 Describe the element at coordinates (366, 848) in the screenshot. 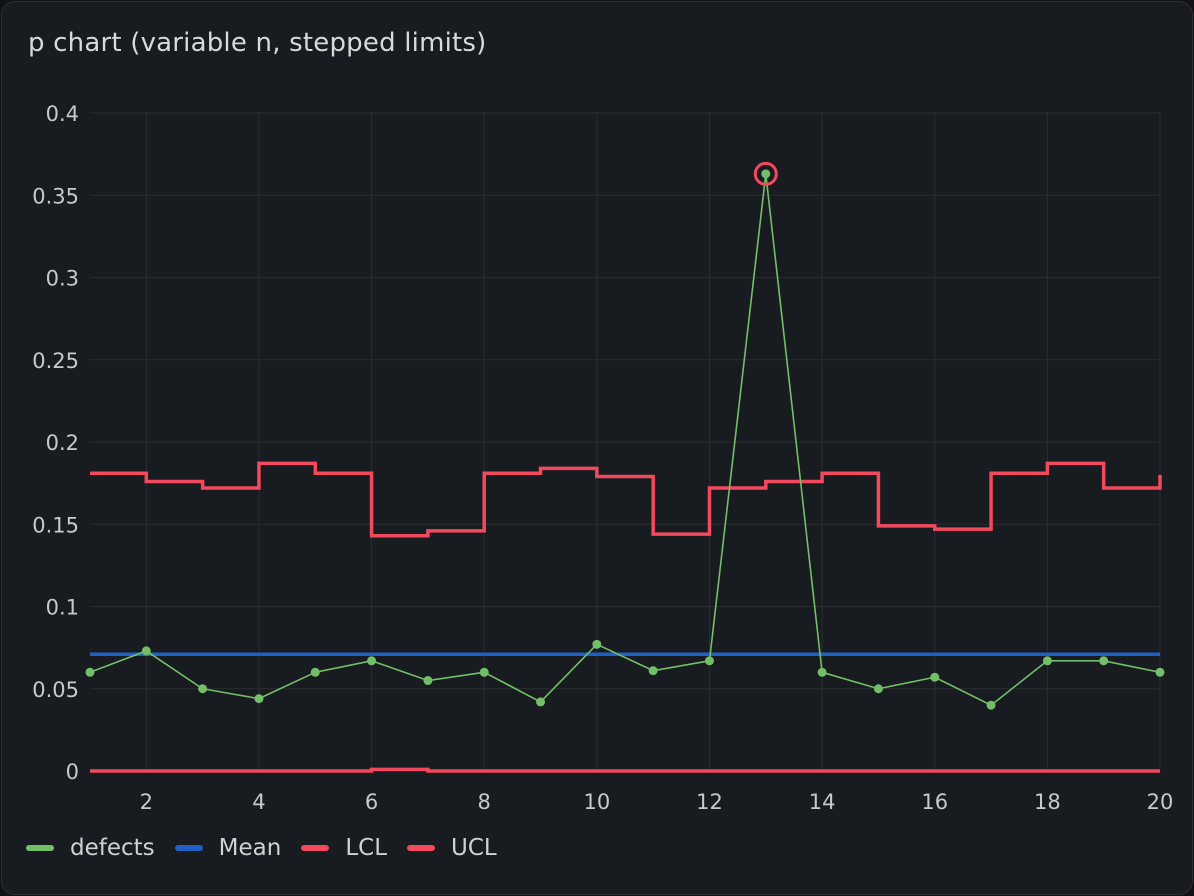

I see `legend-label-lcl: LCL` at that location.